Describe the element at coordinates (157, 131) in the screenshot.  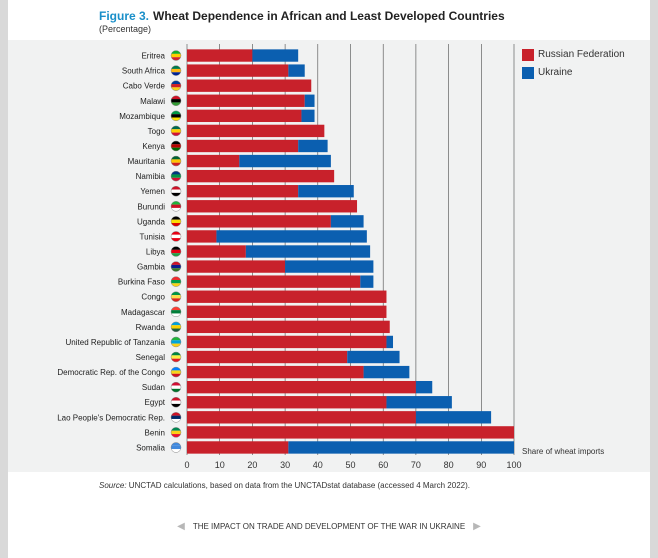
I see `category-label: Togo` at that location.